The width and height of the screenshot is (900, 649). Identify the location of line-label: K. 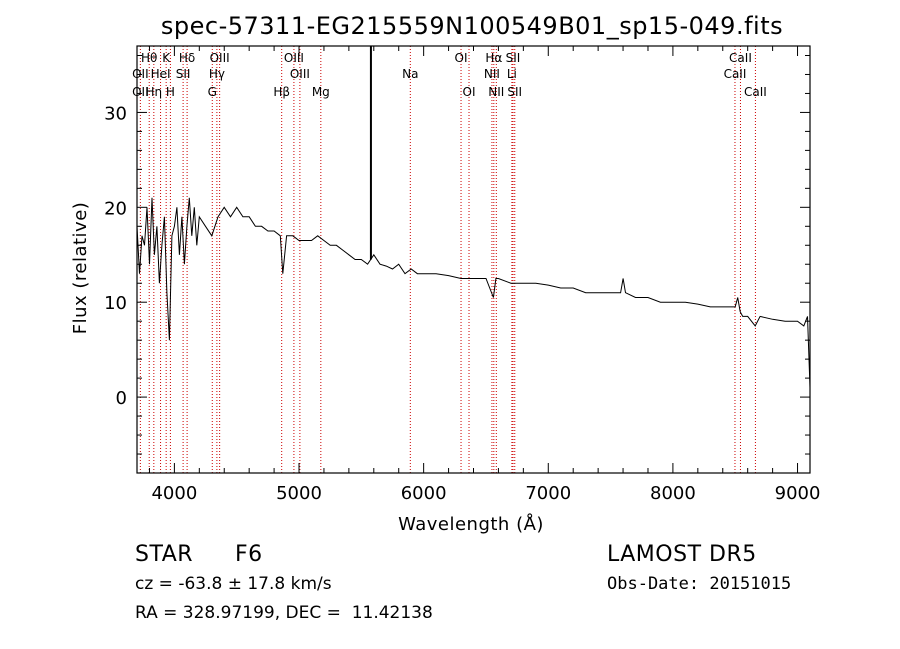
(166, 58).